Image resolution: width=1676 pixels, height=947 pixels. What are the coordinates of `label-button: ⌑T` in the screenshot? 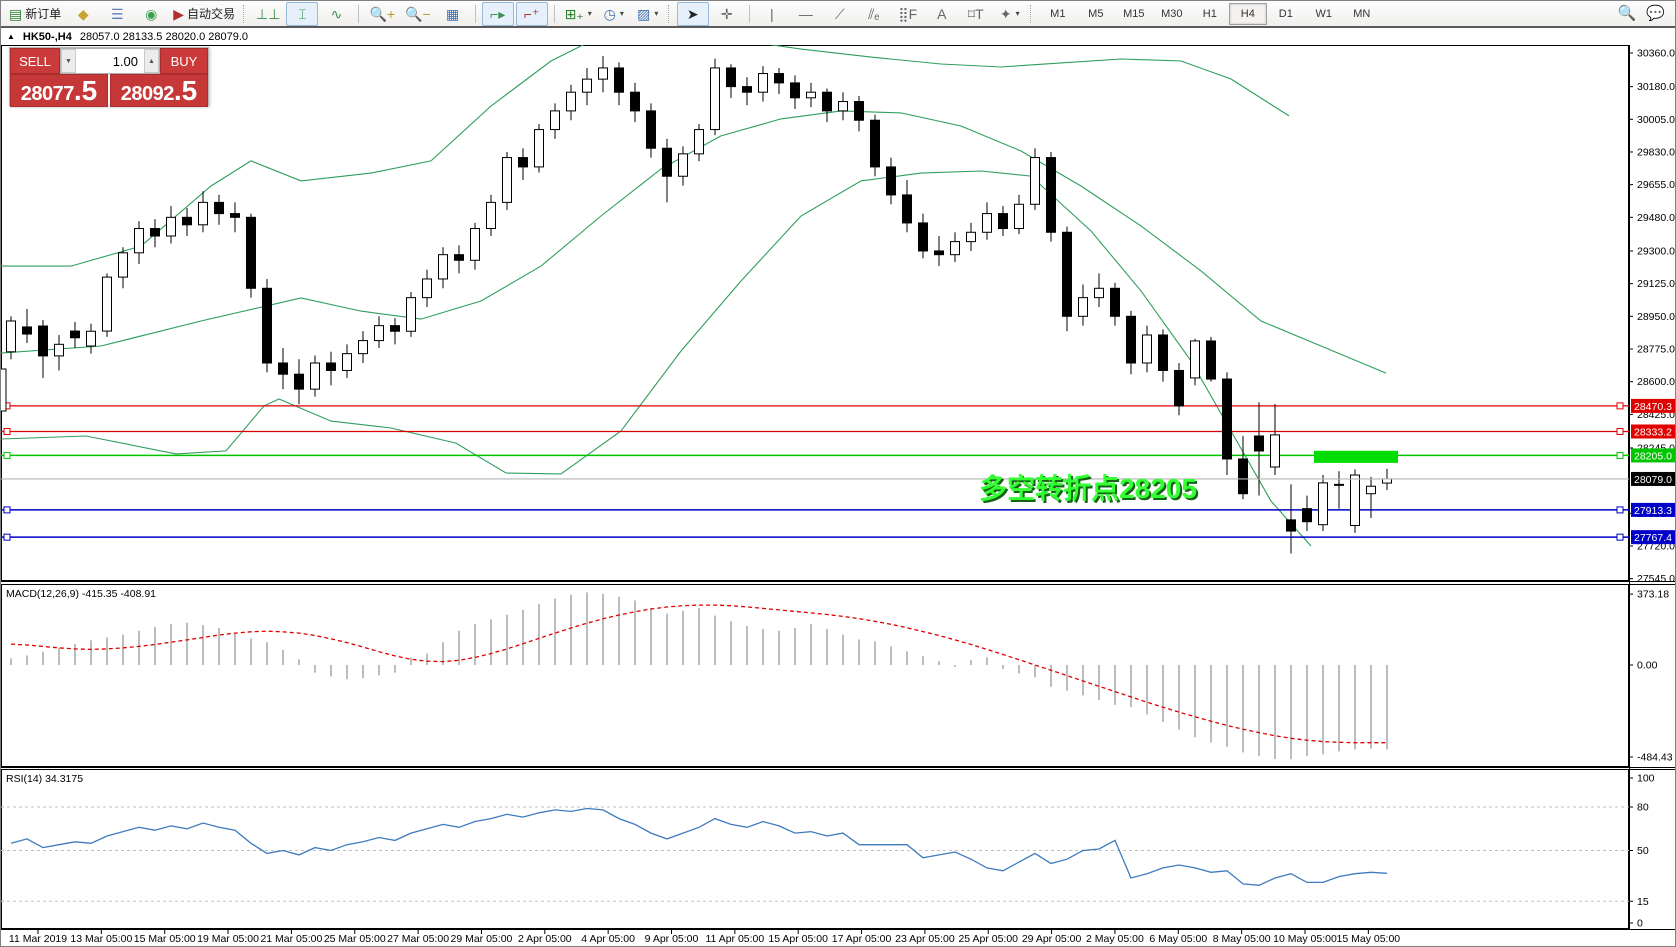 It's located at (976, 14).